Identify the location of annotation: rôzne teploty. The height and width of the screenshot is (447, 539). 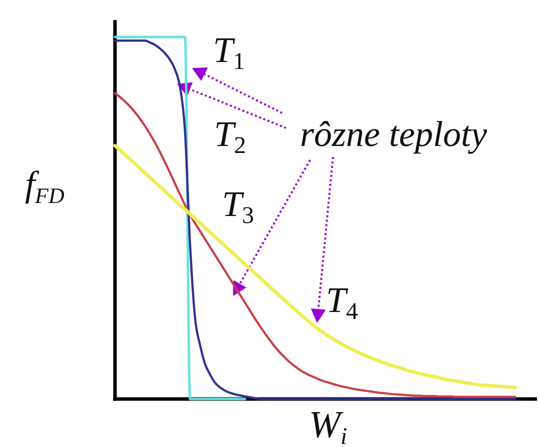
(393, 134).